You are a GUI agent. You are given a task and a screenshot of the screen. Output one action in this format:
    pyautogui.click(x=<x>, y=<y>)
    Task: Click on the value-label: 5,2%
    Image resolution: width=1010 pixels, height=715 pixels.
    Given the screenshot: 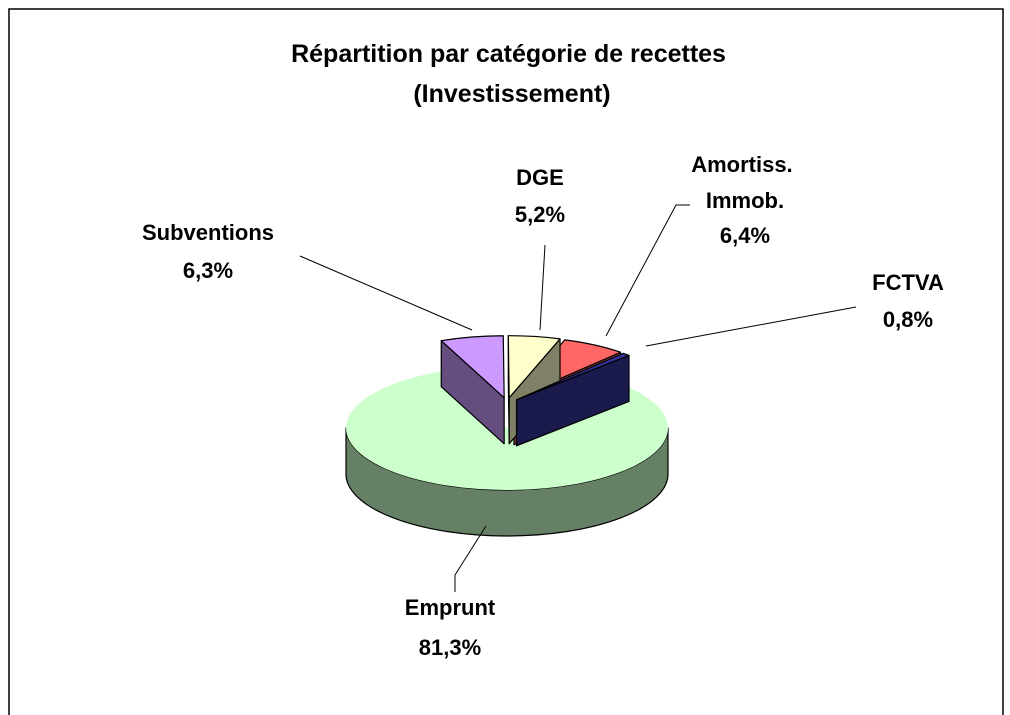 What is the action you would take?
    pyautogui.click(x=540, y=214)
    